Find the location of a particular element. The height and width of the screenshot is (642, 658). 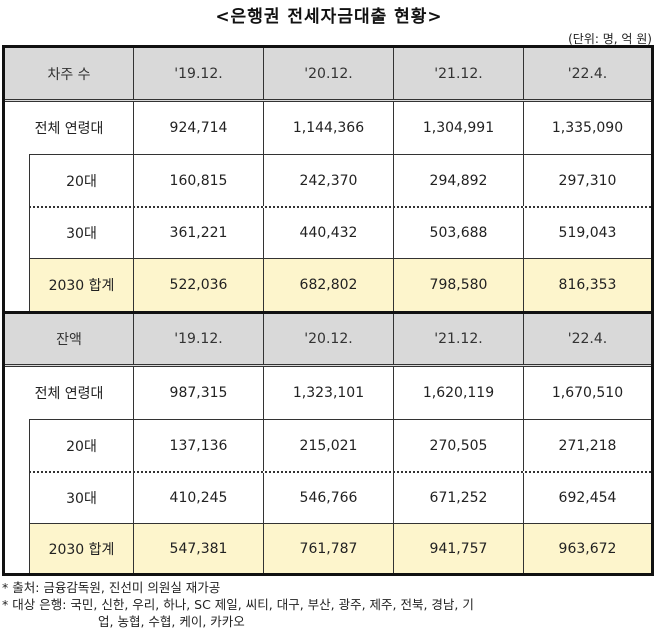

source-note: * 출처: 금융감독원, 진선미 의원실 재가공 is located at coordinates (111, 587).